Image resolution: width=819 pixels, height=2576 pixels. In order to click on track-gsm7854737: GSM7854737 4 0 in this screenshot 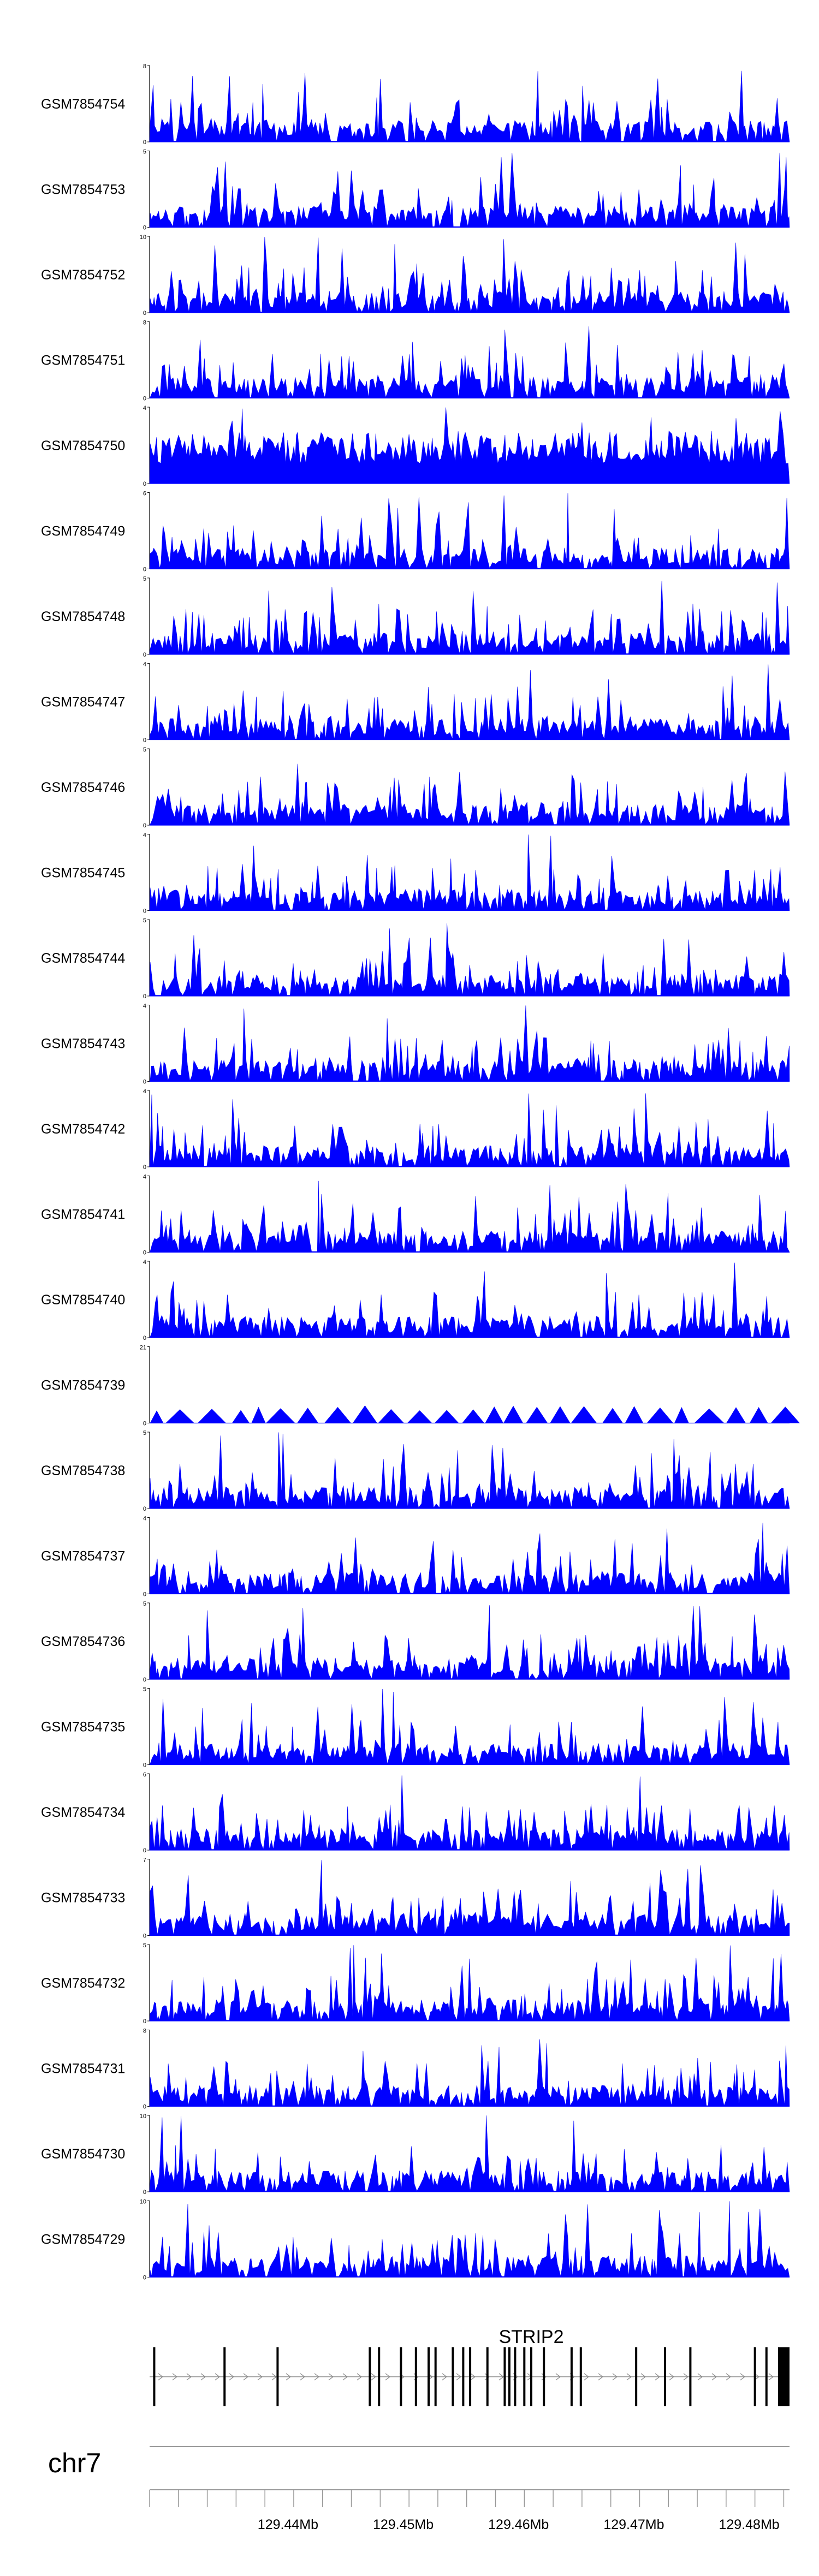, I will do `click(415, 1557)`.